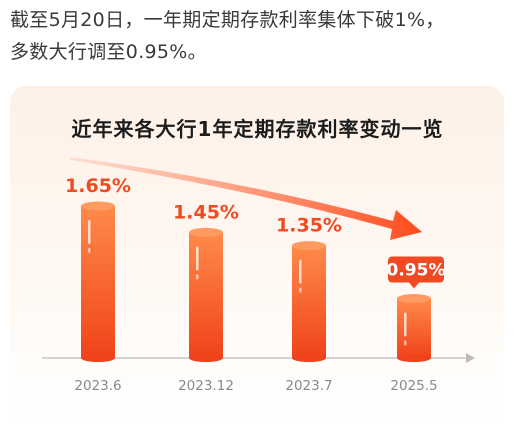 Image resolution: width=515 pixels, height=426 pixels. What do you see at coordinates (108, 52) in the screenshot?
I see `intro-line-2: 多数大行调至0.95%。` at bounding box center [108, 52].